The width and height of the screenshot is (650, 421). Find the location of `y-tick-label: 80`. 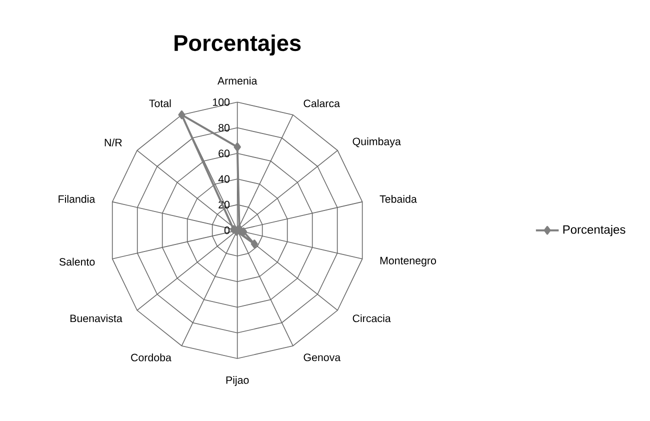

y-tick-label: 80 is located at coordinates (224, 128).